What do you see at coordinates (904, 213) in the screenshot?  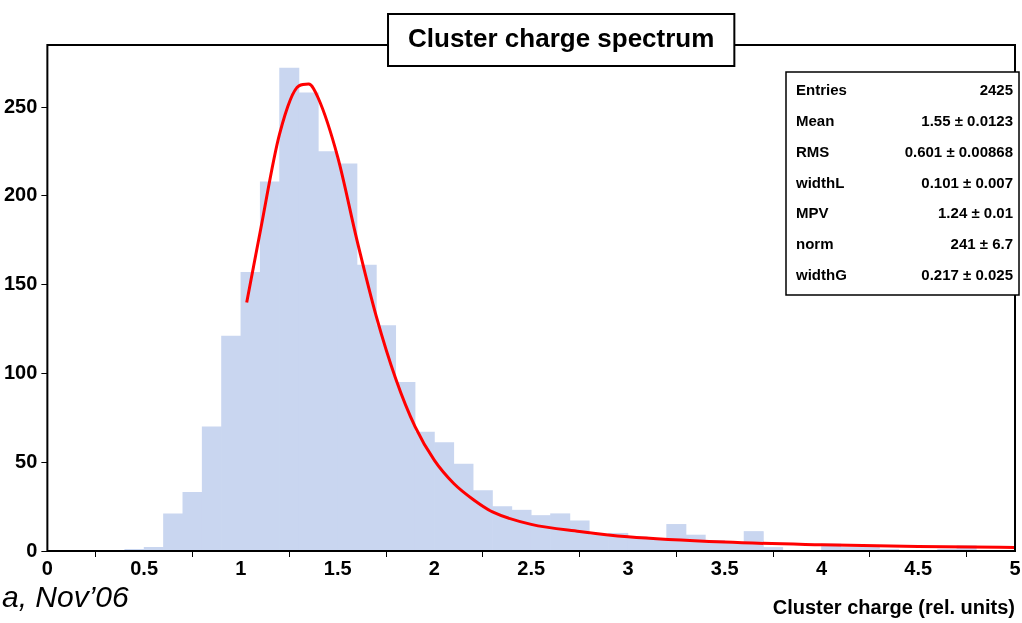 I see `text: MPV 1.24 ± 0.01` at bounding box center [904, 213].